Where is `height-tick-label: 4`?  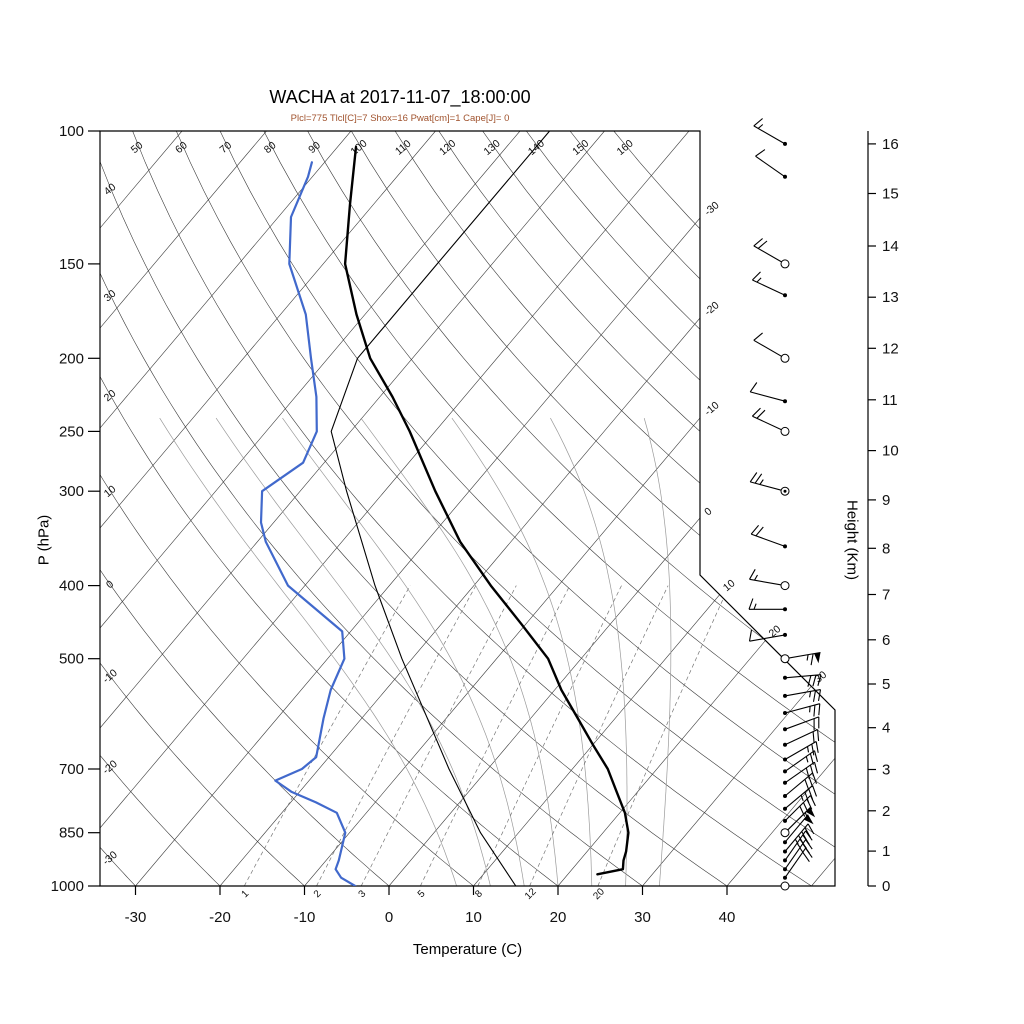 height-tick-label: 4 is located at coordinates (886, 728).